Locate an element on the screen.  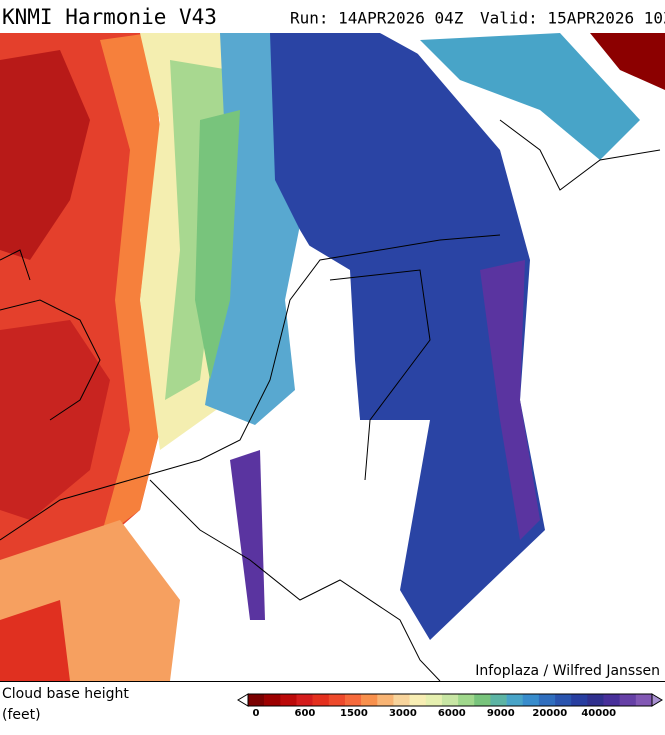
color-bar-start is located at coordinates (243, 700).